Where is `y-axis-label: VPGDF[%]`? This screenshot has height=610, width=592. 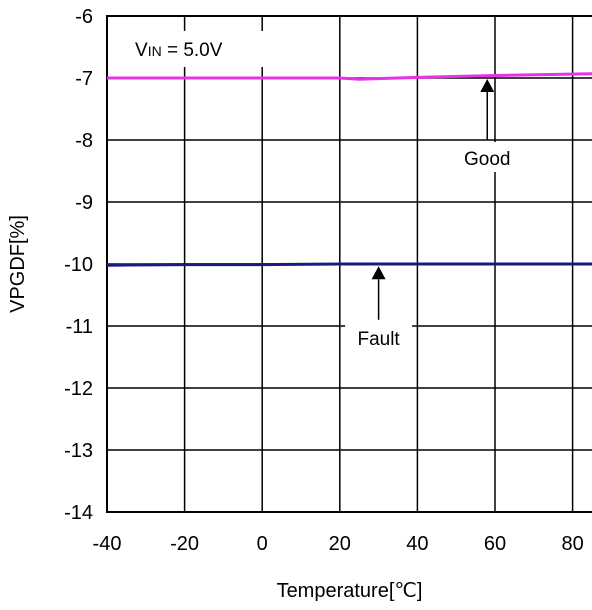
y-axis-label: VPGDF[%] is located at coordinates (18, 264).